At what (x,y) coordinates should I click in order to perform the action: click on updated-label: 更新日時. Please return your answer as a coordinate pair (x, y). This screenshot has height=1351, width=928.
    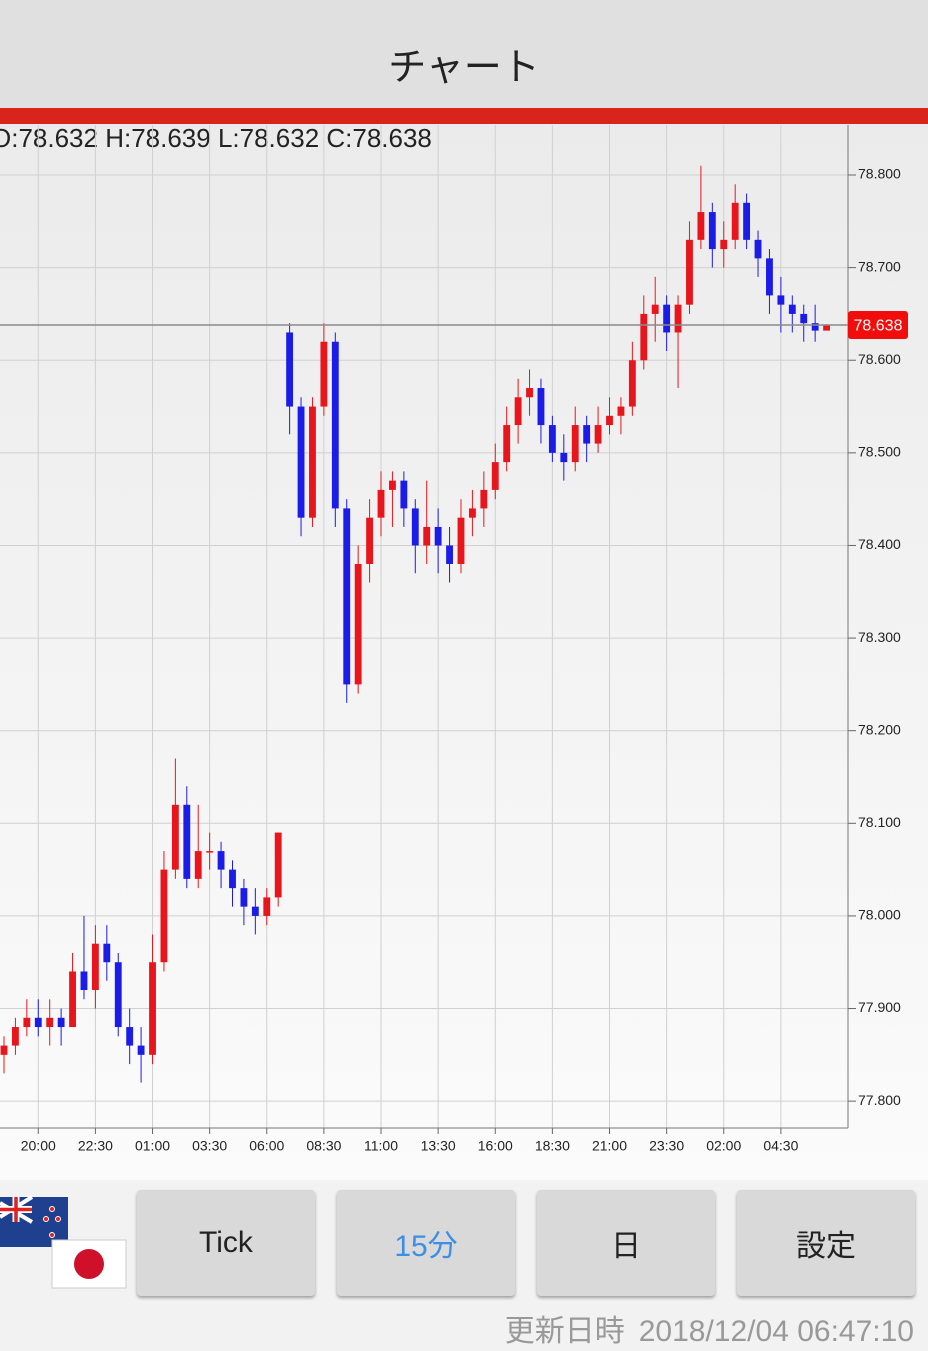
    Looking at the image, I should click on (564, 1331).